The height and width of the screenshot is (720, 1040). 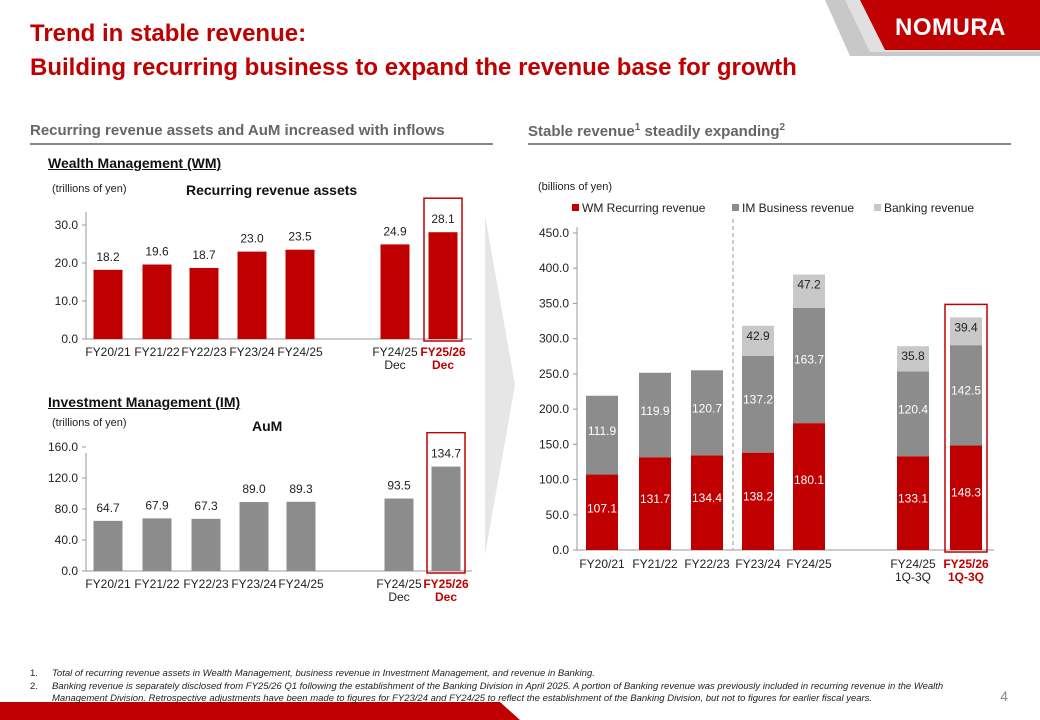 I want to click on rev-y-tick-label: 50.0, so click(x=558, y=515).